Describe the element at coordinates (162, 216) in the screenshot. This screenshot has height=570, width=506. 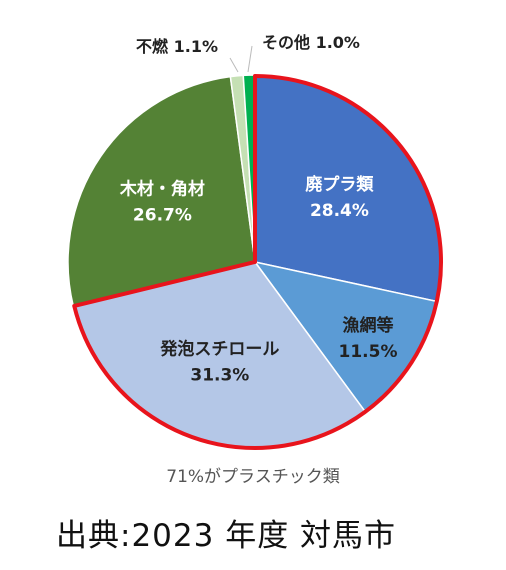
I see `slice-timber-value: 26.7%` at that location.